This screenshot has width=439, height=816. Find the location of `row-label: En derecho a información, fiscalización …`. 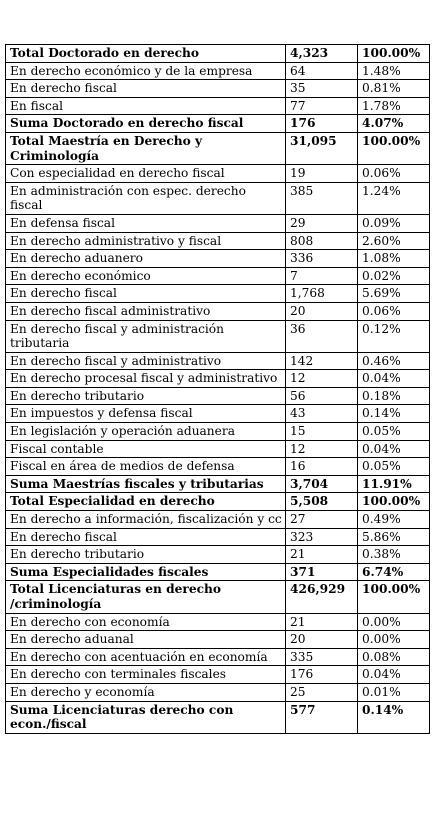

row-label: En derecho a información, fiscalización … is located at coordinates (145, 519).